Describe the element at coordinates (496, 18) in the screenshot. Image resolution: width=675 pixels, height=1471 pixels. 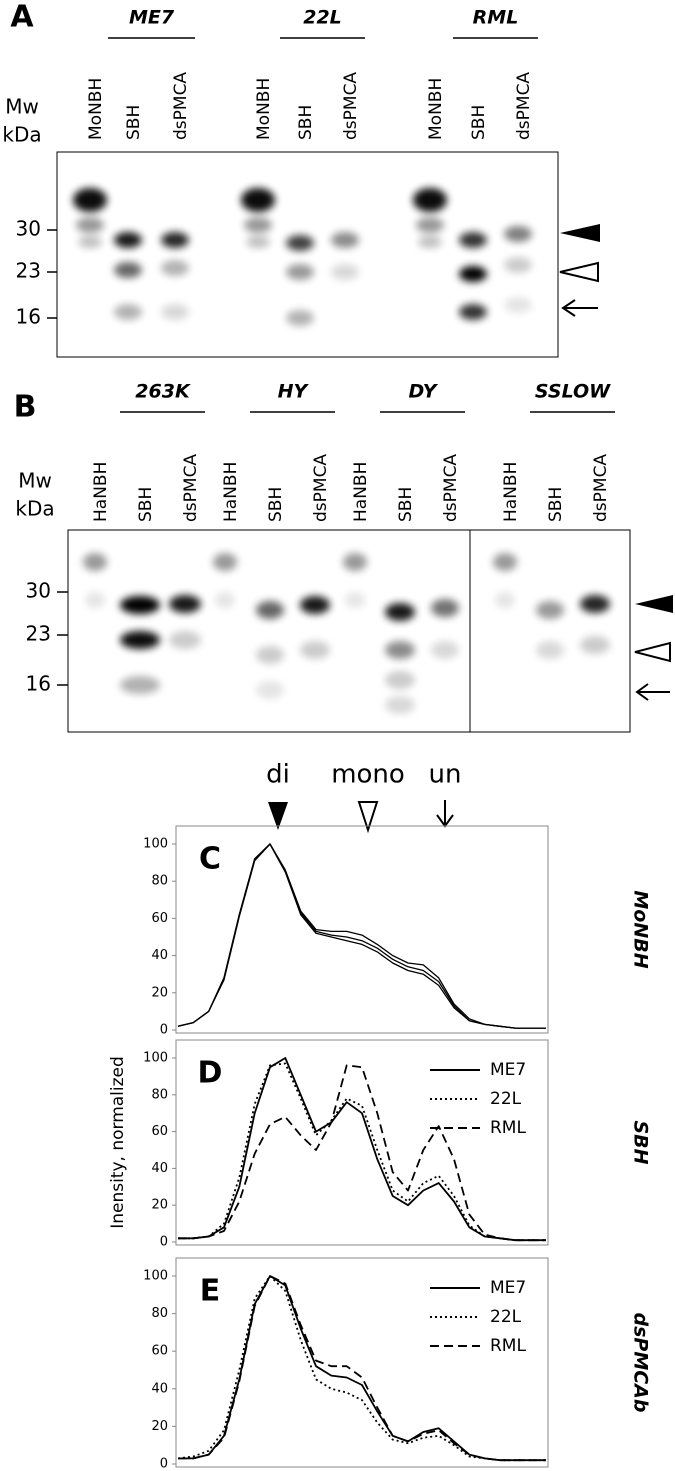
I see `group-label: RML` at that location.